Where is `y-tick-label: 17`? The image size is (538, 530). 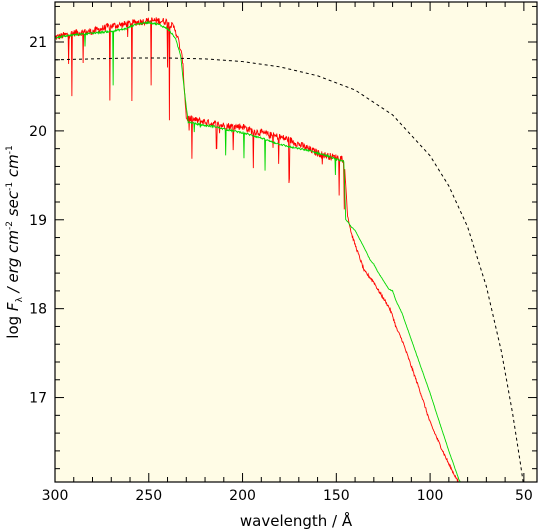 y-tick-label: 17 is located at coordinates (38, 399).